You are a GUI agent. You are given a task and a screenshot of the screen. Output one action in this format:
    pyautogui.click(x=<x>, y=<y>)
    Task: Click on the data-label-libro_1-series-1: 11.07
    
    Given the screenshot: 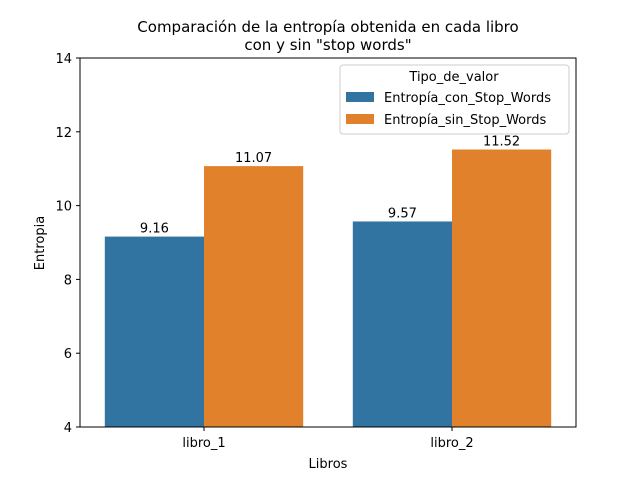 What is the action you would take?
    pyautogui.click(x=253, y=158)
    